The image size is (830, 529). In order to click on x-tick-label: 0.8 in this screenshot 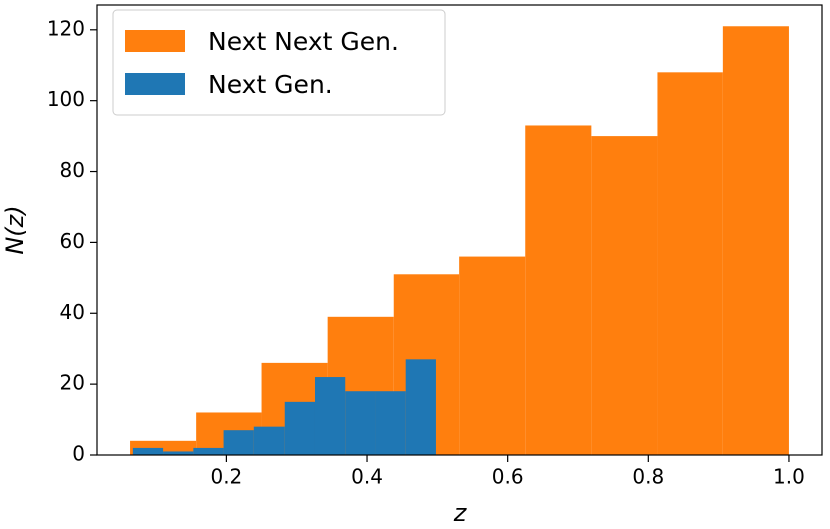, I will do `click(648, 477)`.